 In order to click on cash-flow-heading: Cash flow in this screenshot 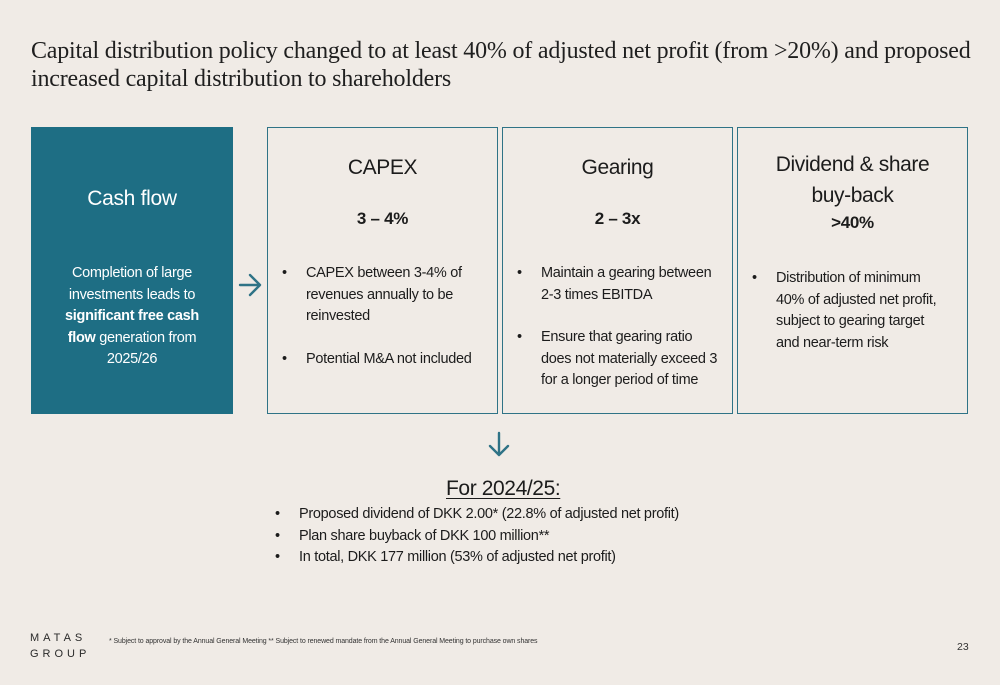, I will do `click(132, 198)`.